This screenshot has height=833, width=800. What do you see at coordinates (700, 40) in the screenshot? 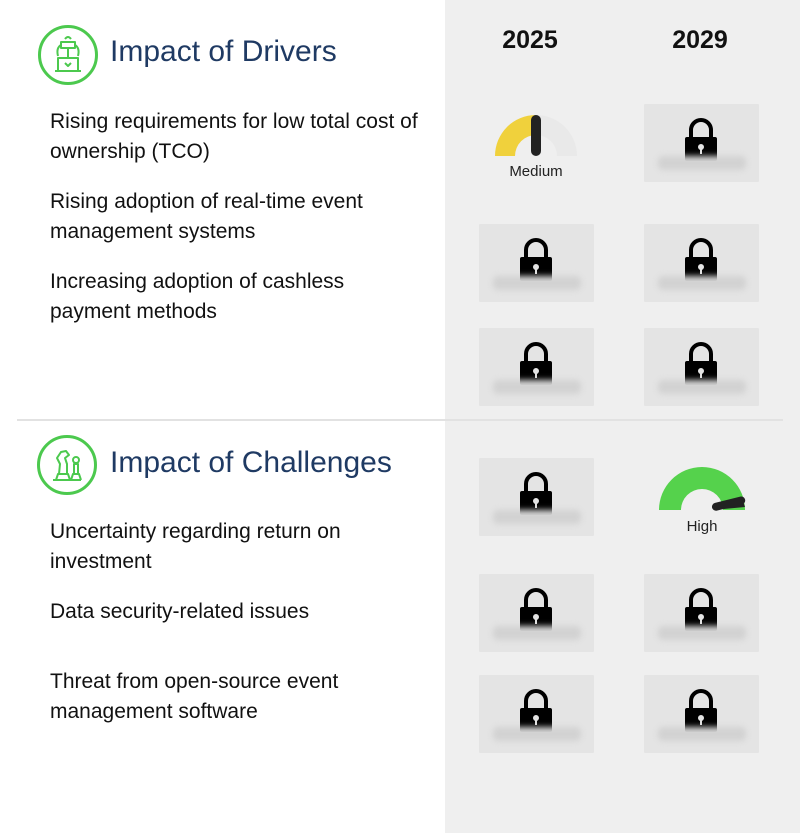
I see `year-header-2029: 2029` at bounding box center [700, 40].